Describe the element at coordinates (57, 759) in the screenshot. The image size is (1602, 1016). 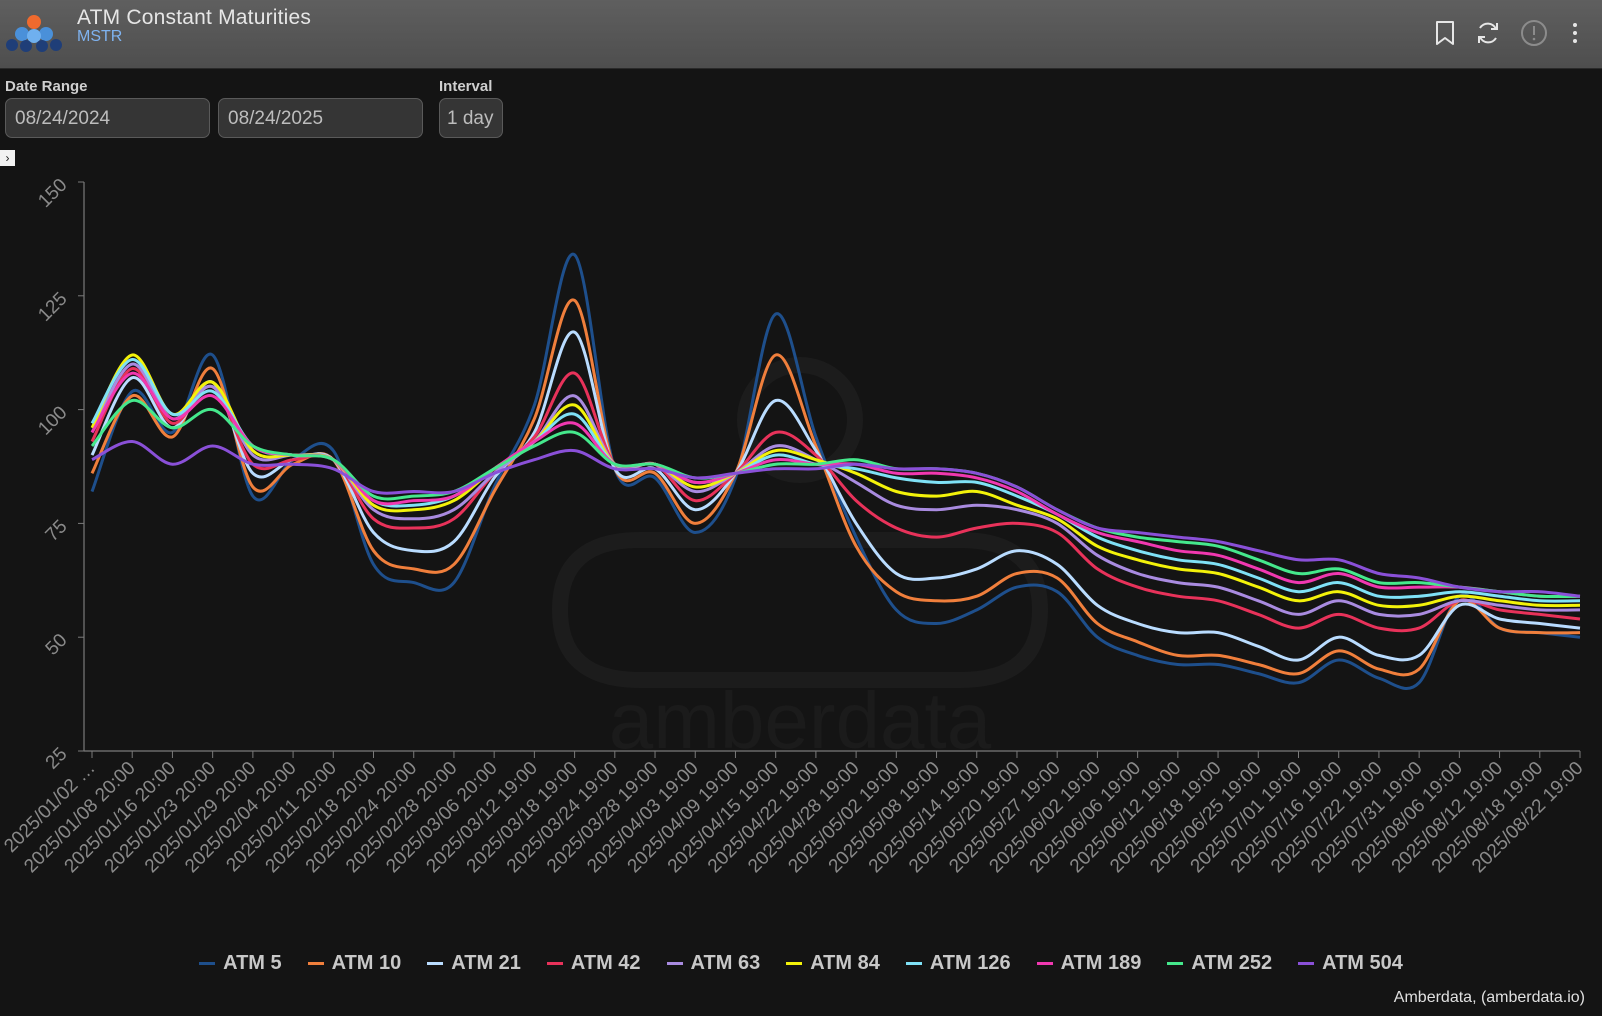
I see `y-tick-label: 25` at that location.